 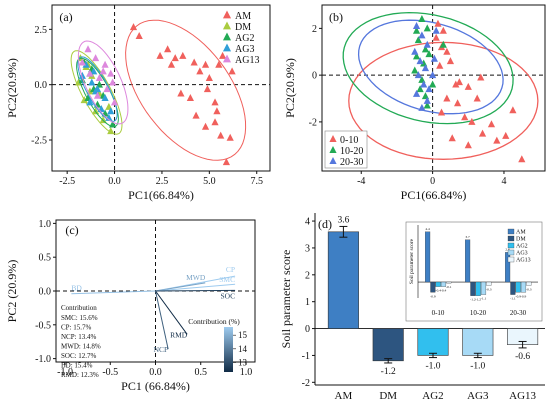 What do you see at coordinates (307, 248) in the screenshot?
I see `y-tick-label: 3` at bounding box center [307, 248].